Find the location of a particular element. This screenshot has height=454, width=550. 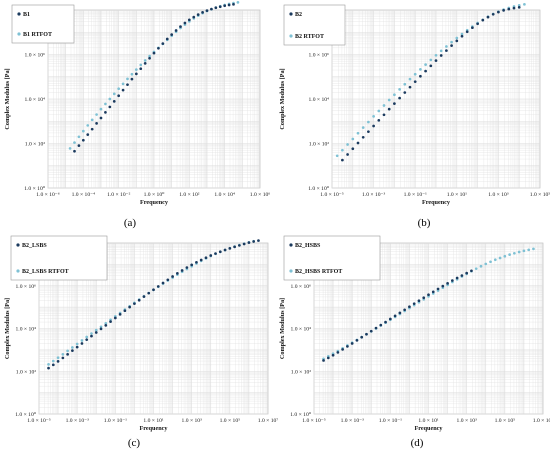

legend-c: B2_LSBS B2_LSBS RTFOT is located at coordinates (59, 258).